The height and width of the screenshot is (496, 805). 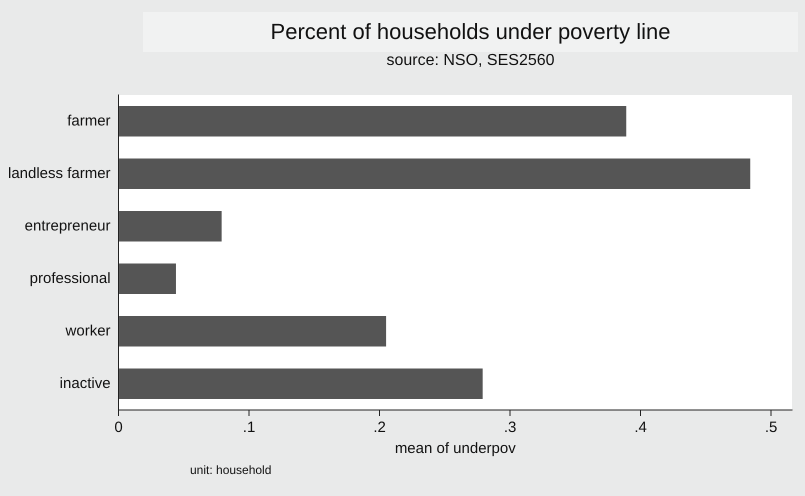 I want to click on x-axis-title: mean of underpov, so click(x=455, y=449).